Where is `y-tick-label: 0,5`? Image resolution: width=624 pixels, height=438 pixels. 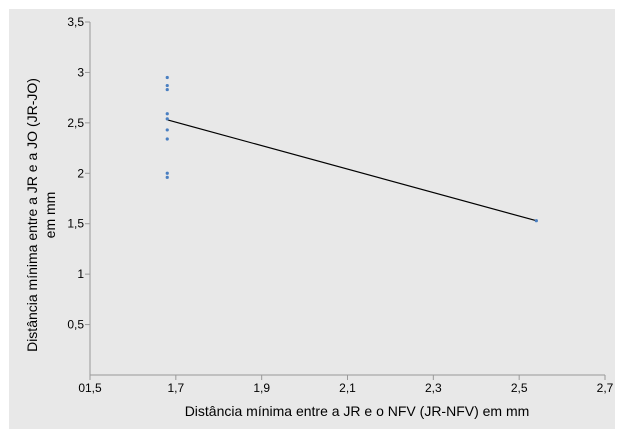 y-tick-label: 0,5 is located at coordinates (75, 325).